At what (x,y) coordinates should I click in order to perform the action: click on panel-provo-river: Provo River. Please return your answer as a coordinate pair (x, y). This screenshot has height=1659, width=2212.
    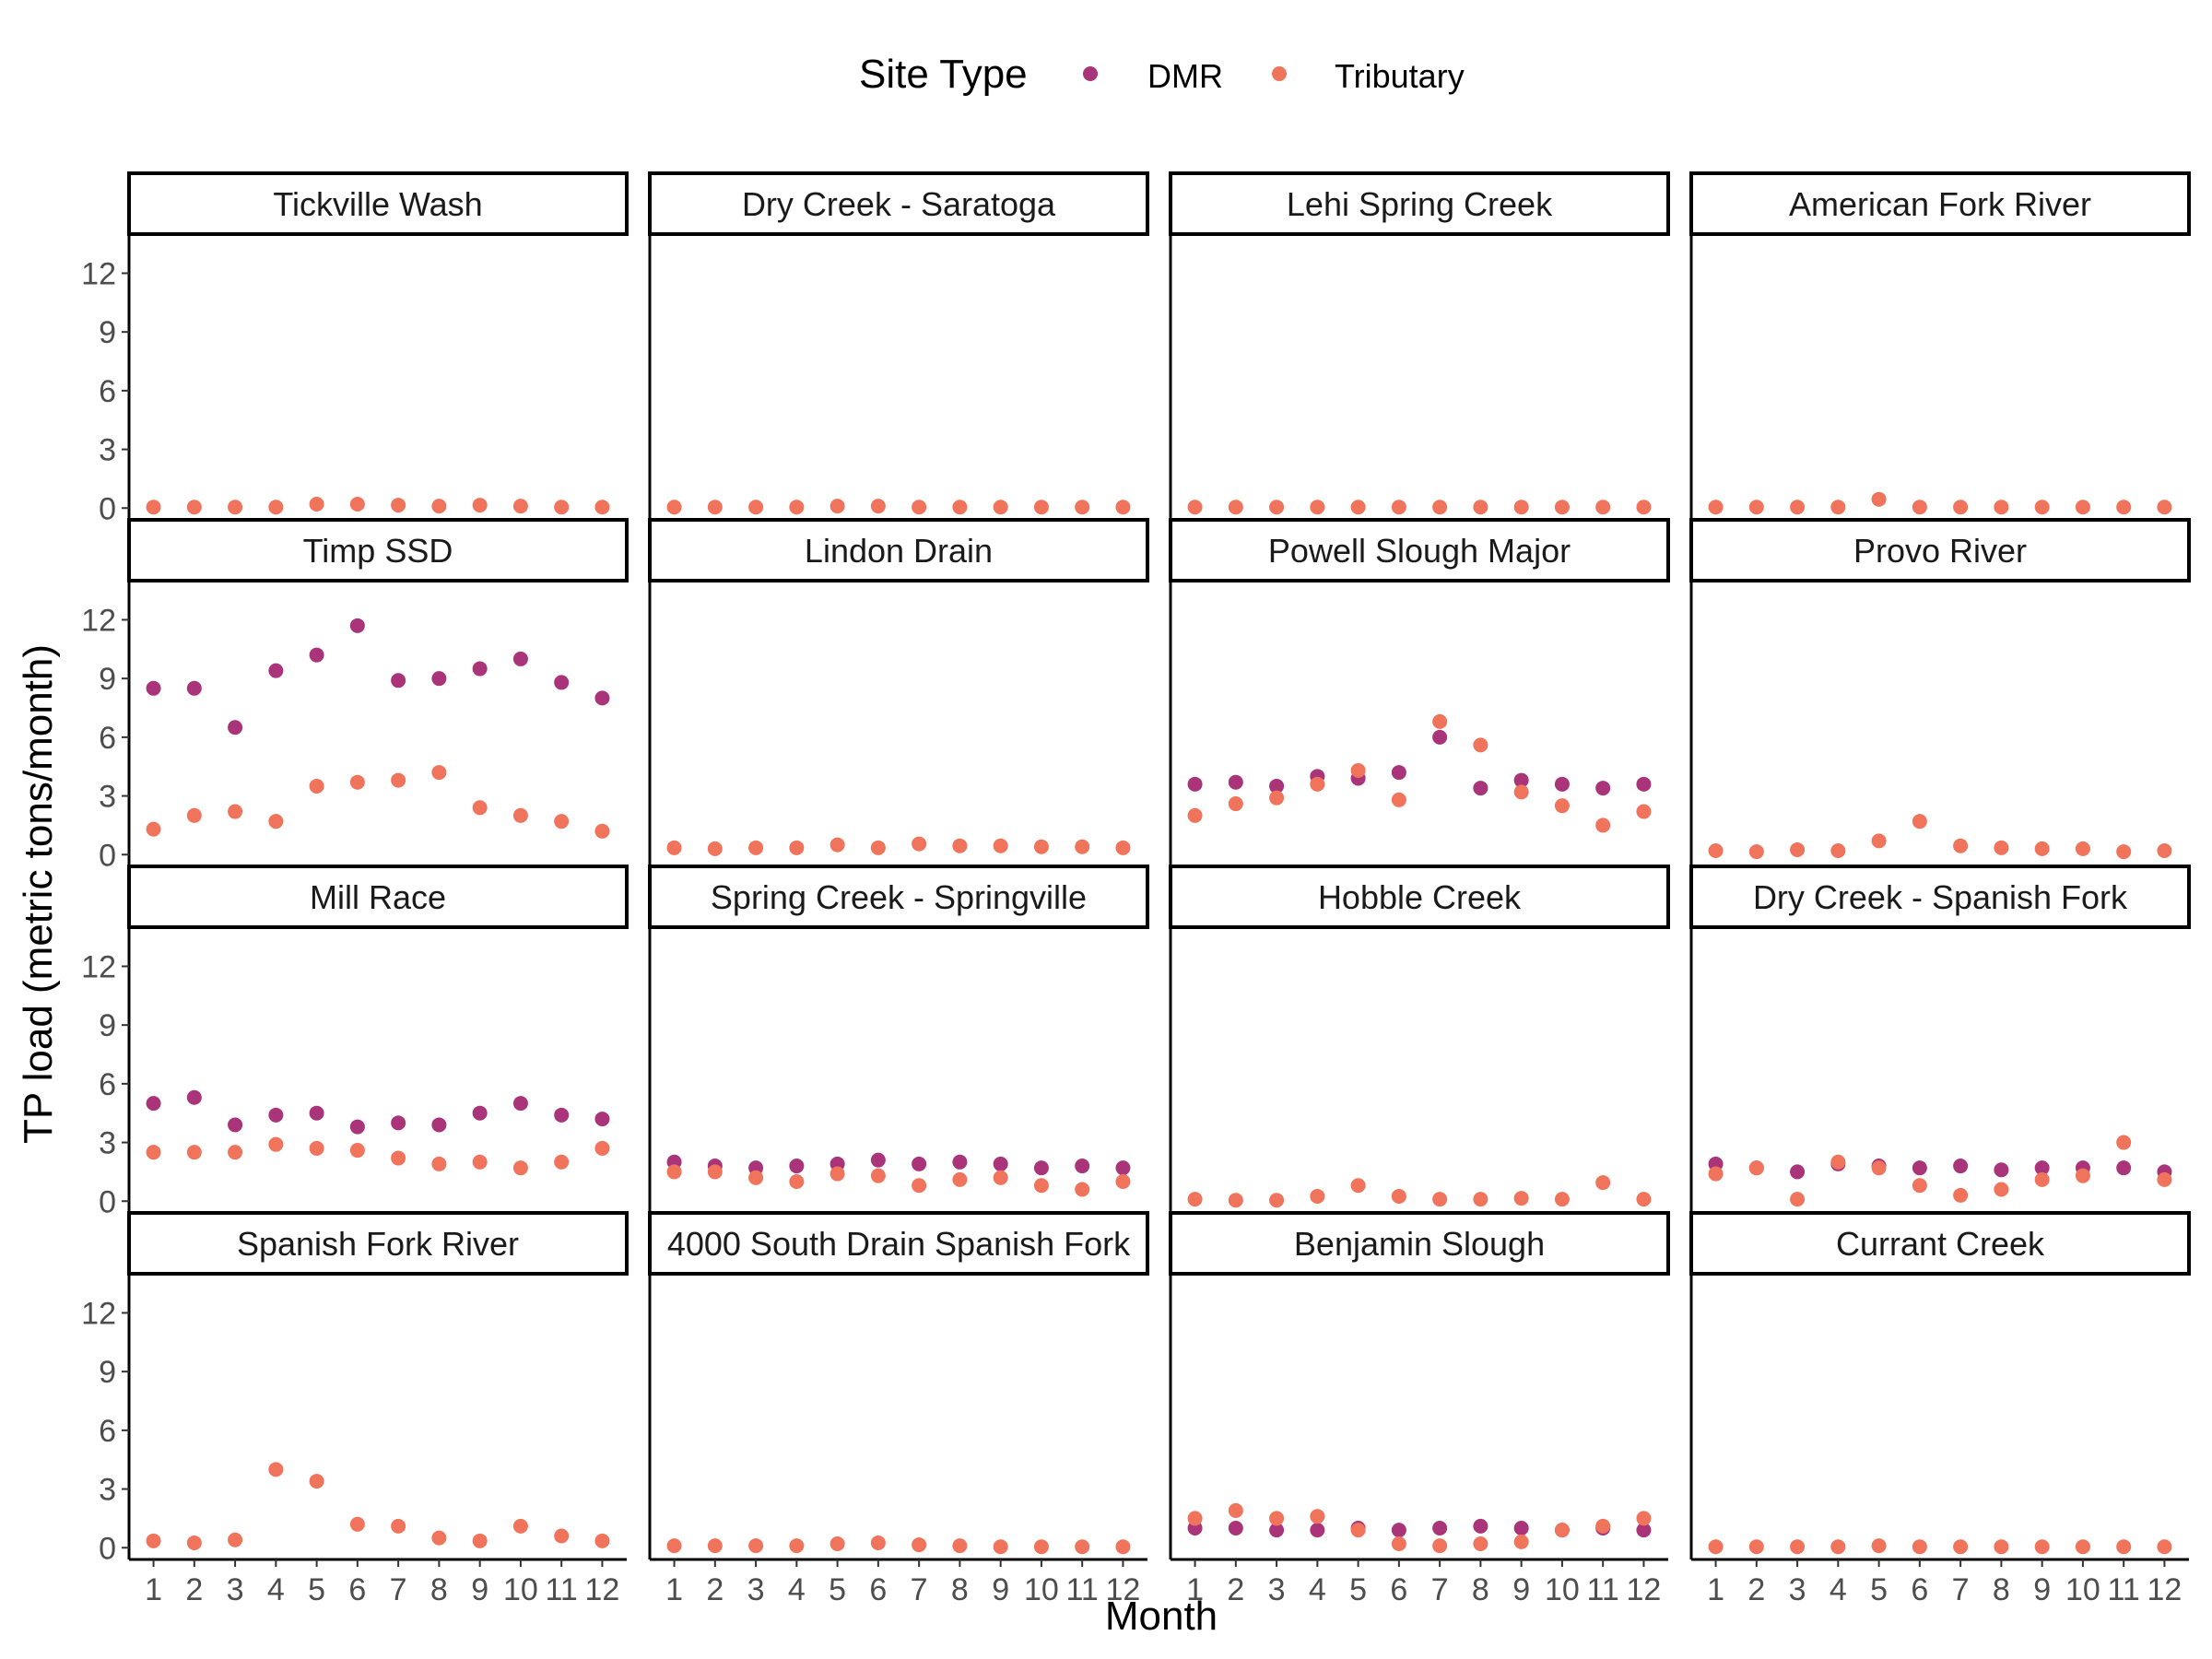
    Looking at the image, I should click on (1940, 693).